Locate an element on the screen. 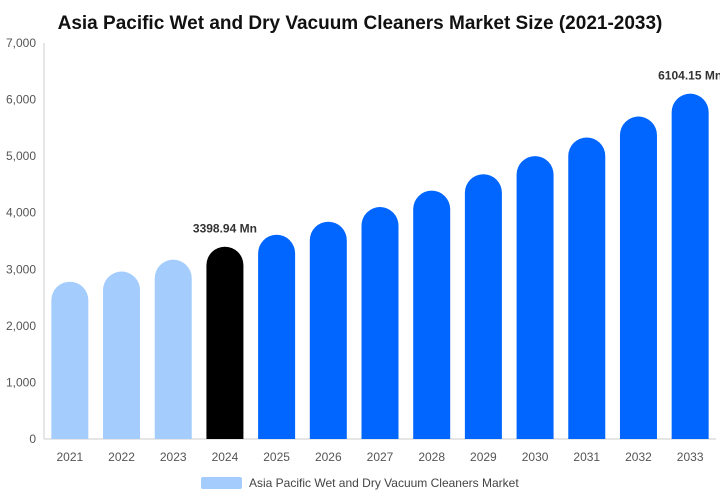  bar-2029 is located at coordinates (483, 306).